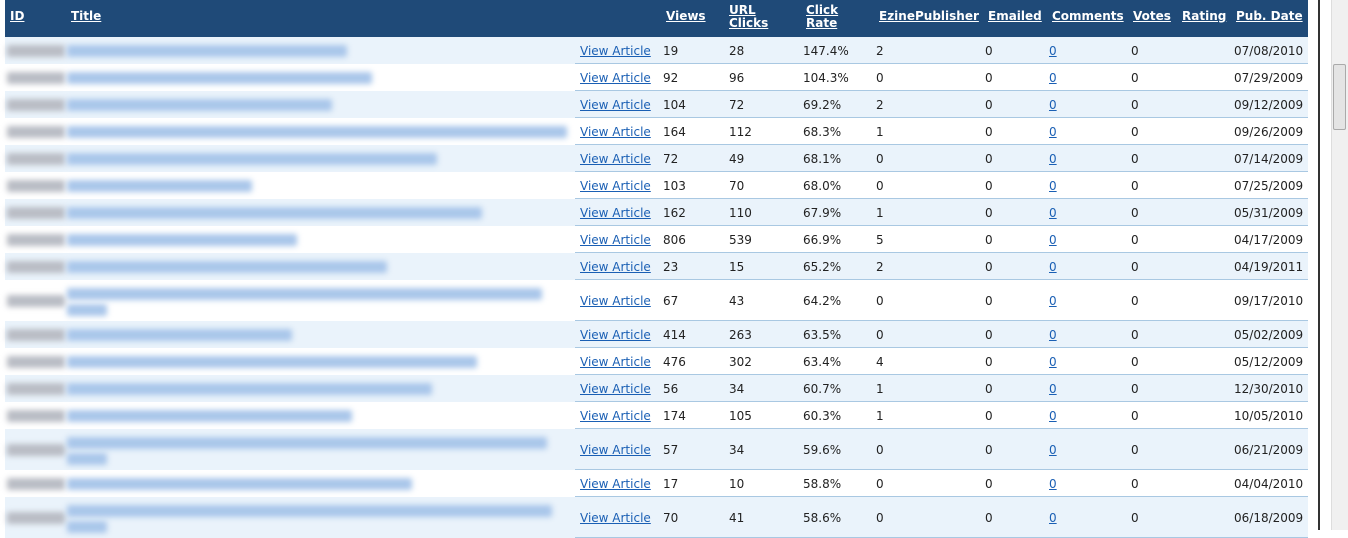  I want to click on cell: 07/14/2009, so click(1269, 158).